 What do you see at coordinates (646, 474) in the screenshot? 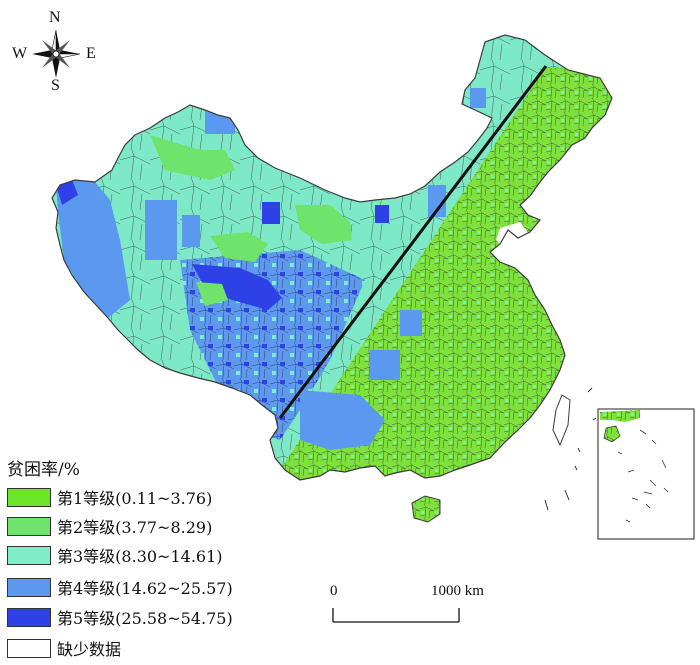
I see `south-china-sea-inset` at bounding box center [646, 474].